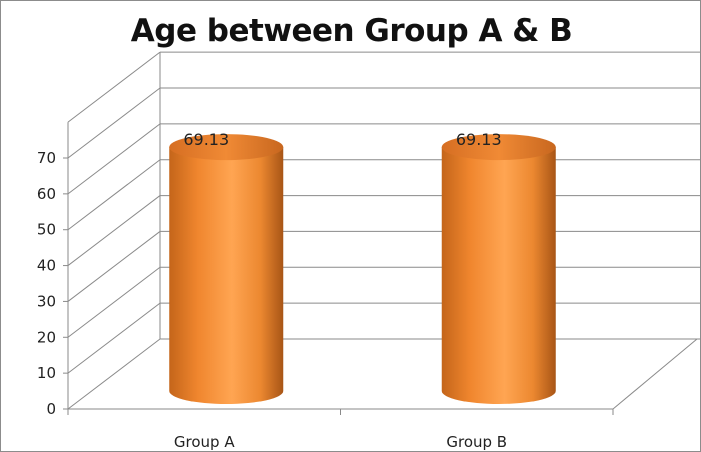  I want to click on bar-group-b: 69.13, so click(498, 267).